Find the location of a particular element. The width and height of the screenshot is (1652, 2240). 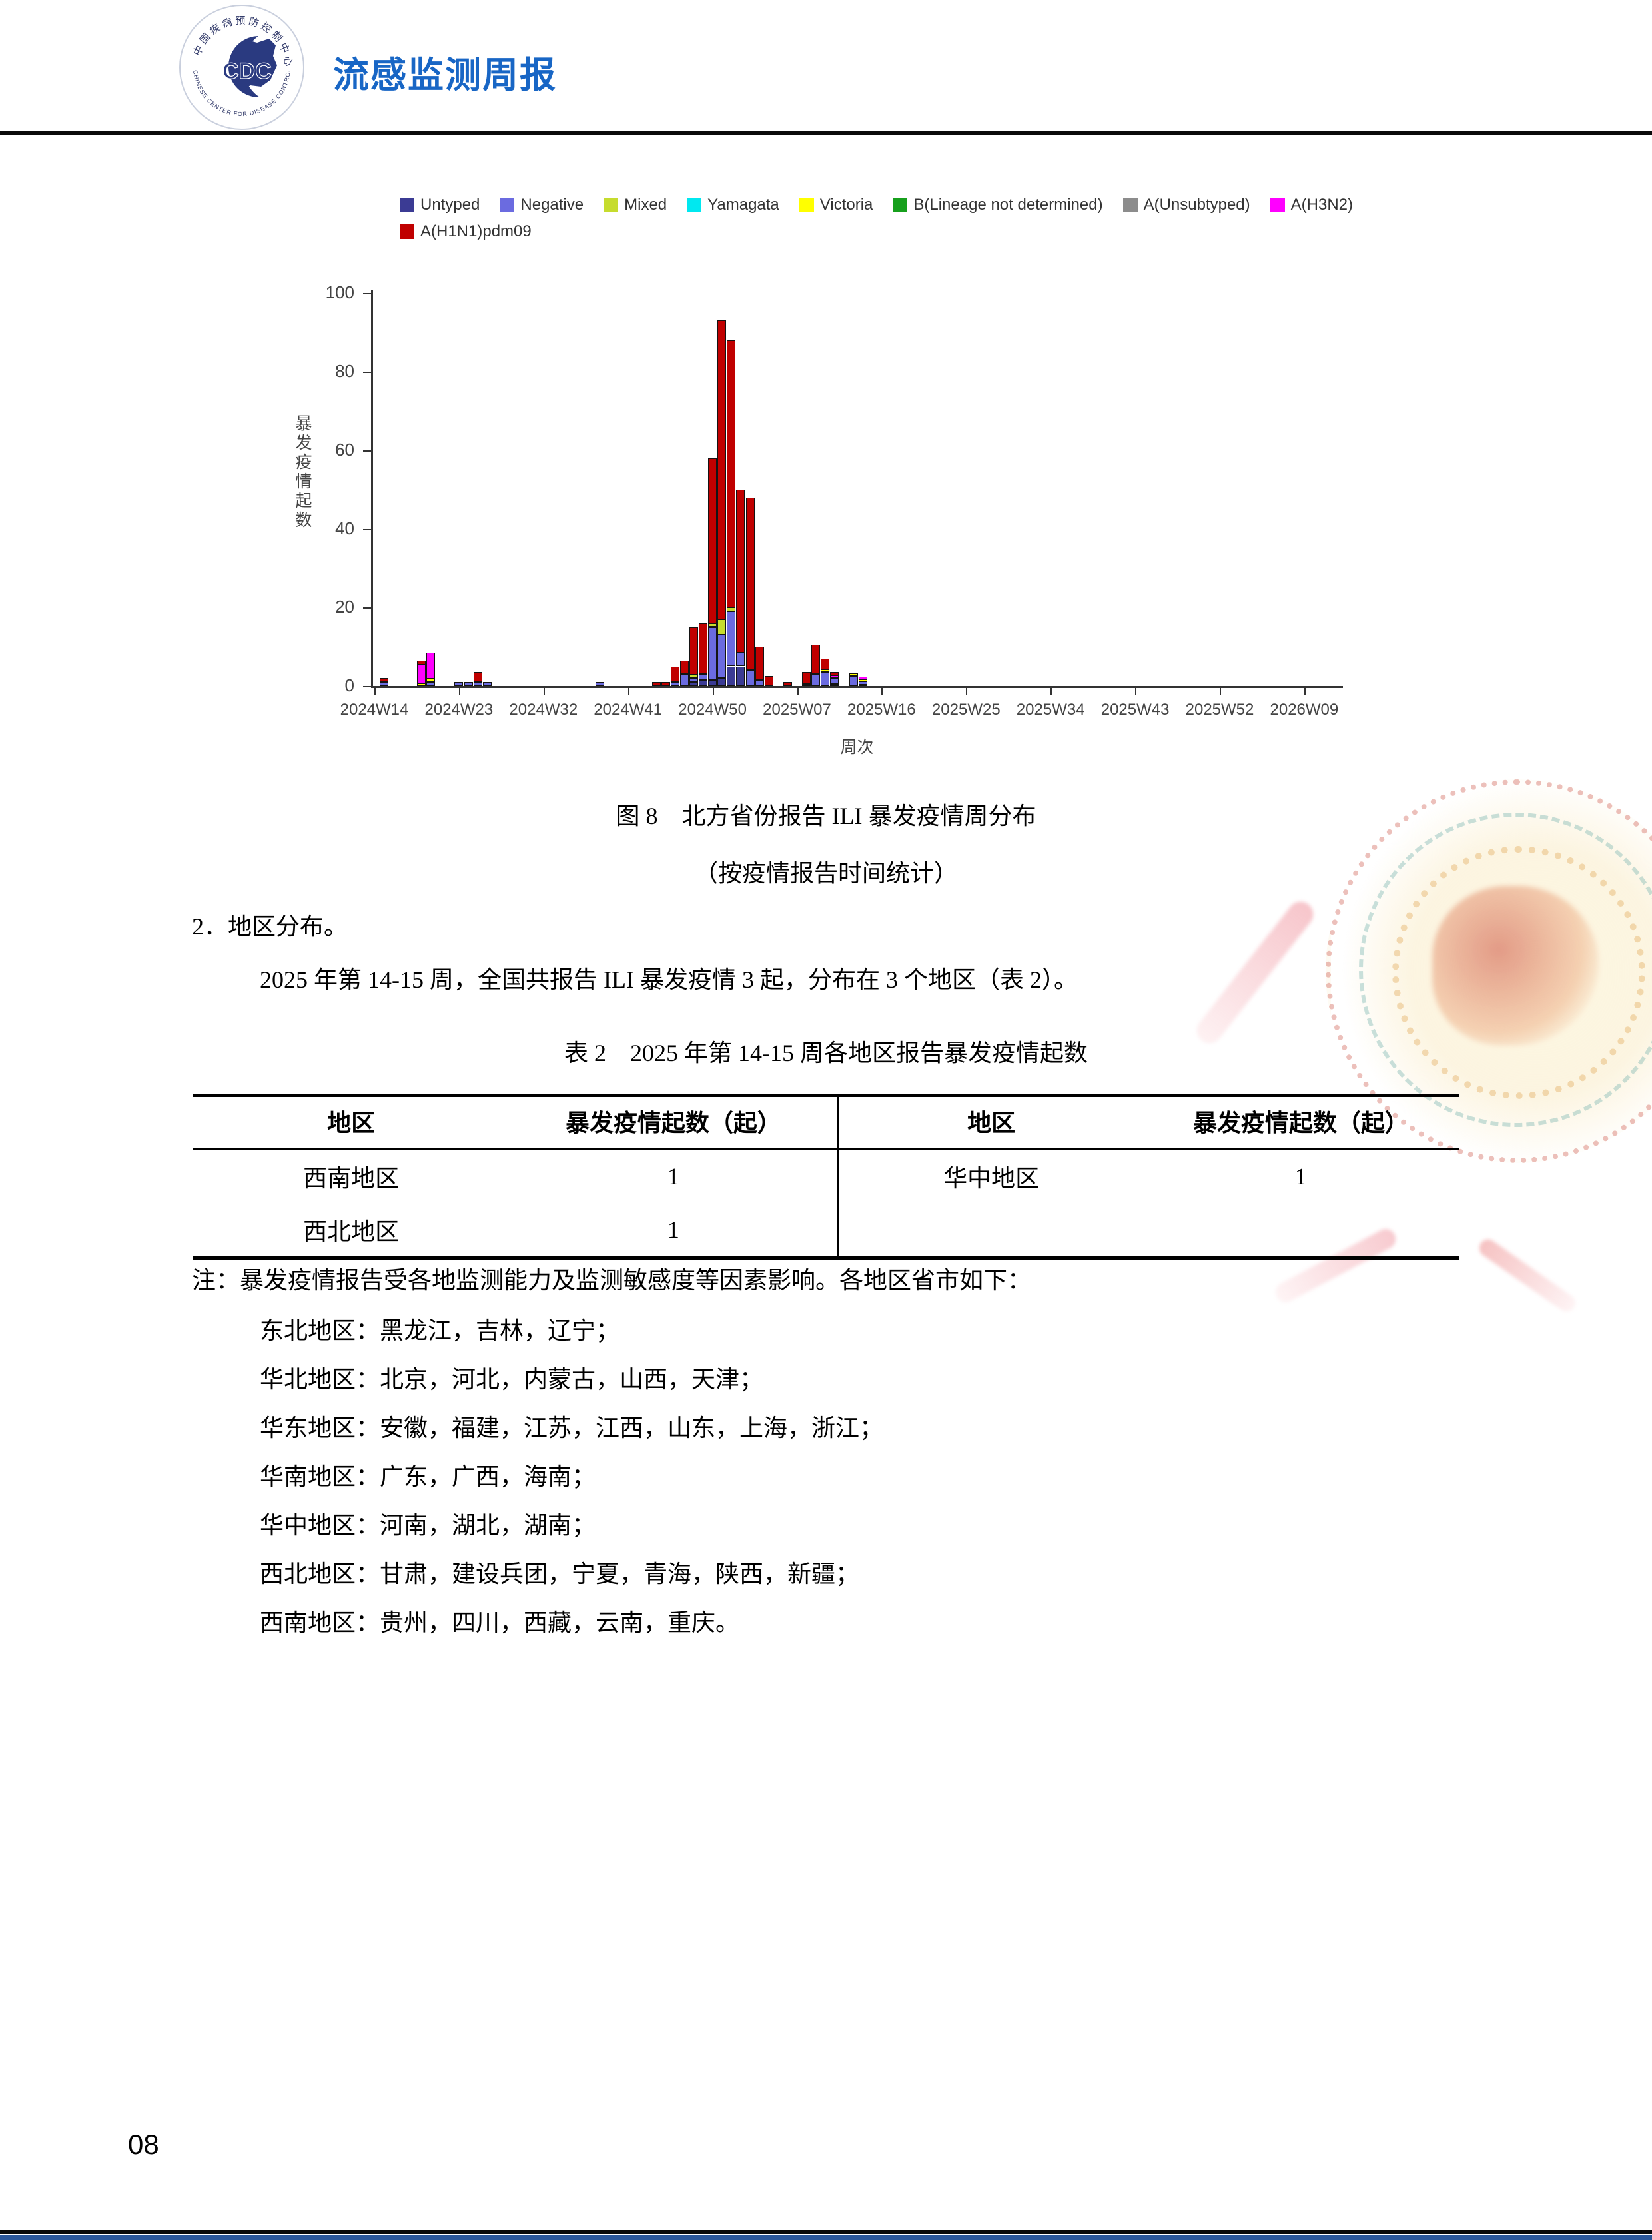

table-row: 西南地区 1 华中地区 1 is located at coordinates (826, 1175).